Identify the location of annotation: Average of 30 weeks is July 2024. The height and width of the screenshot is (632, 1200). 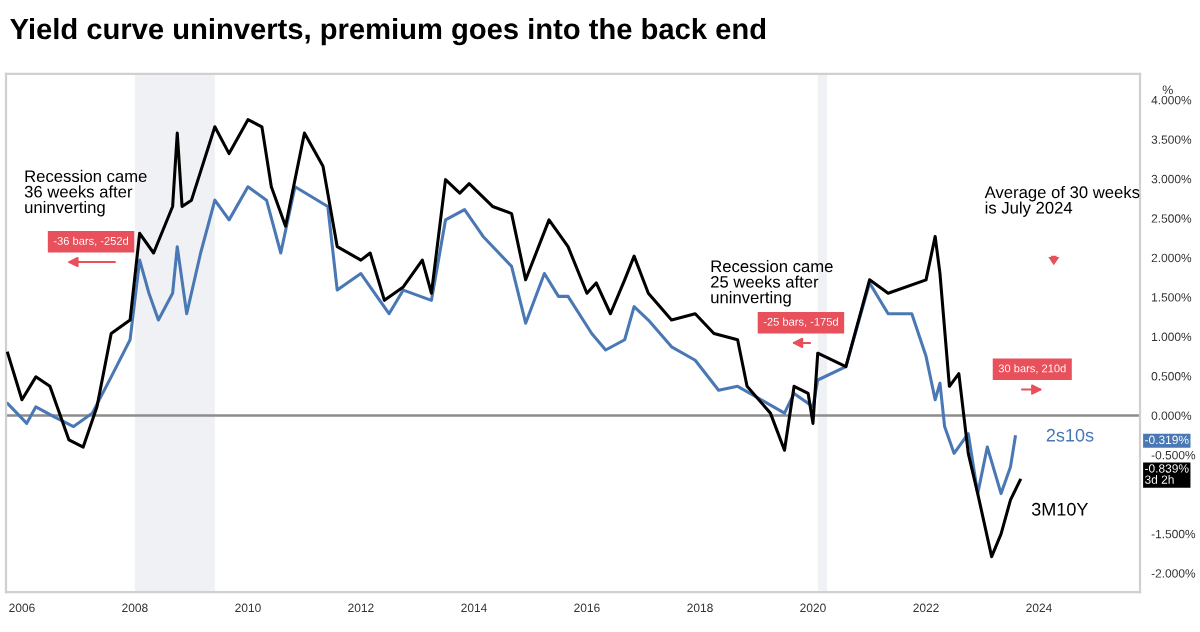
(1062, 201).